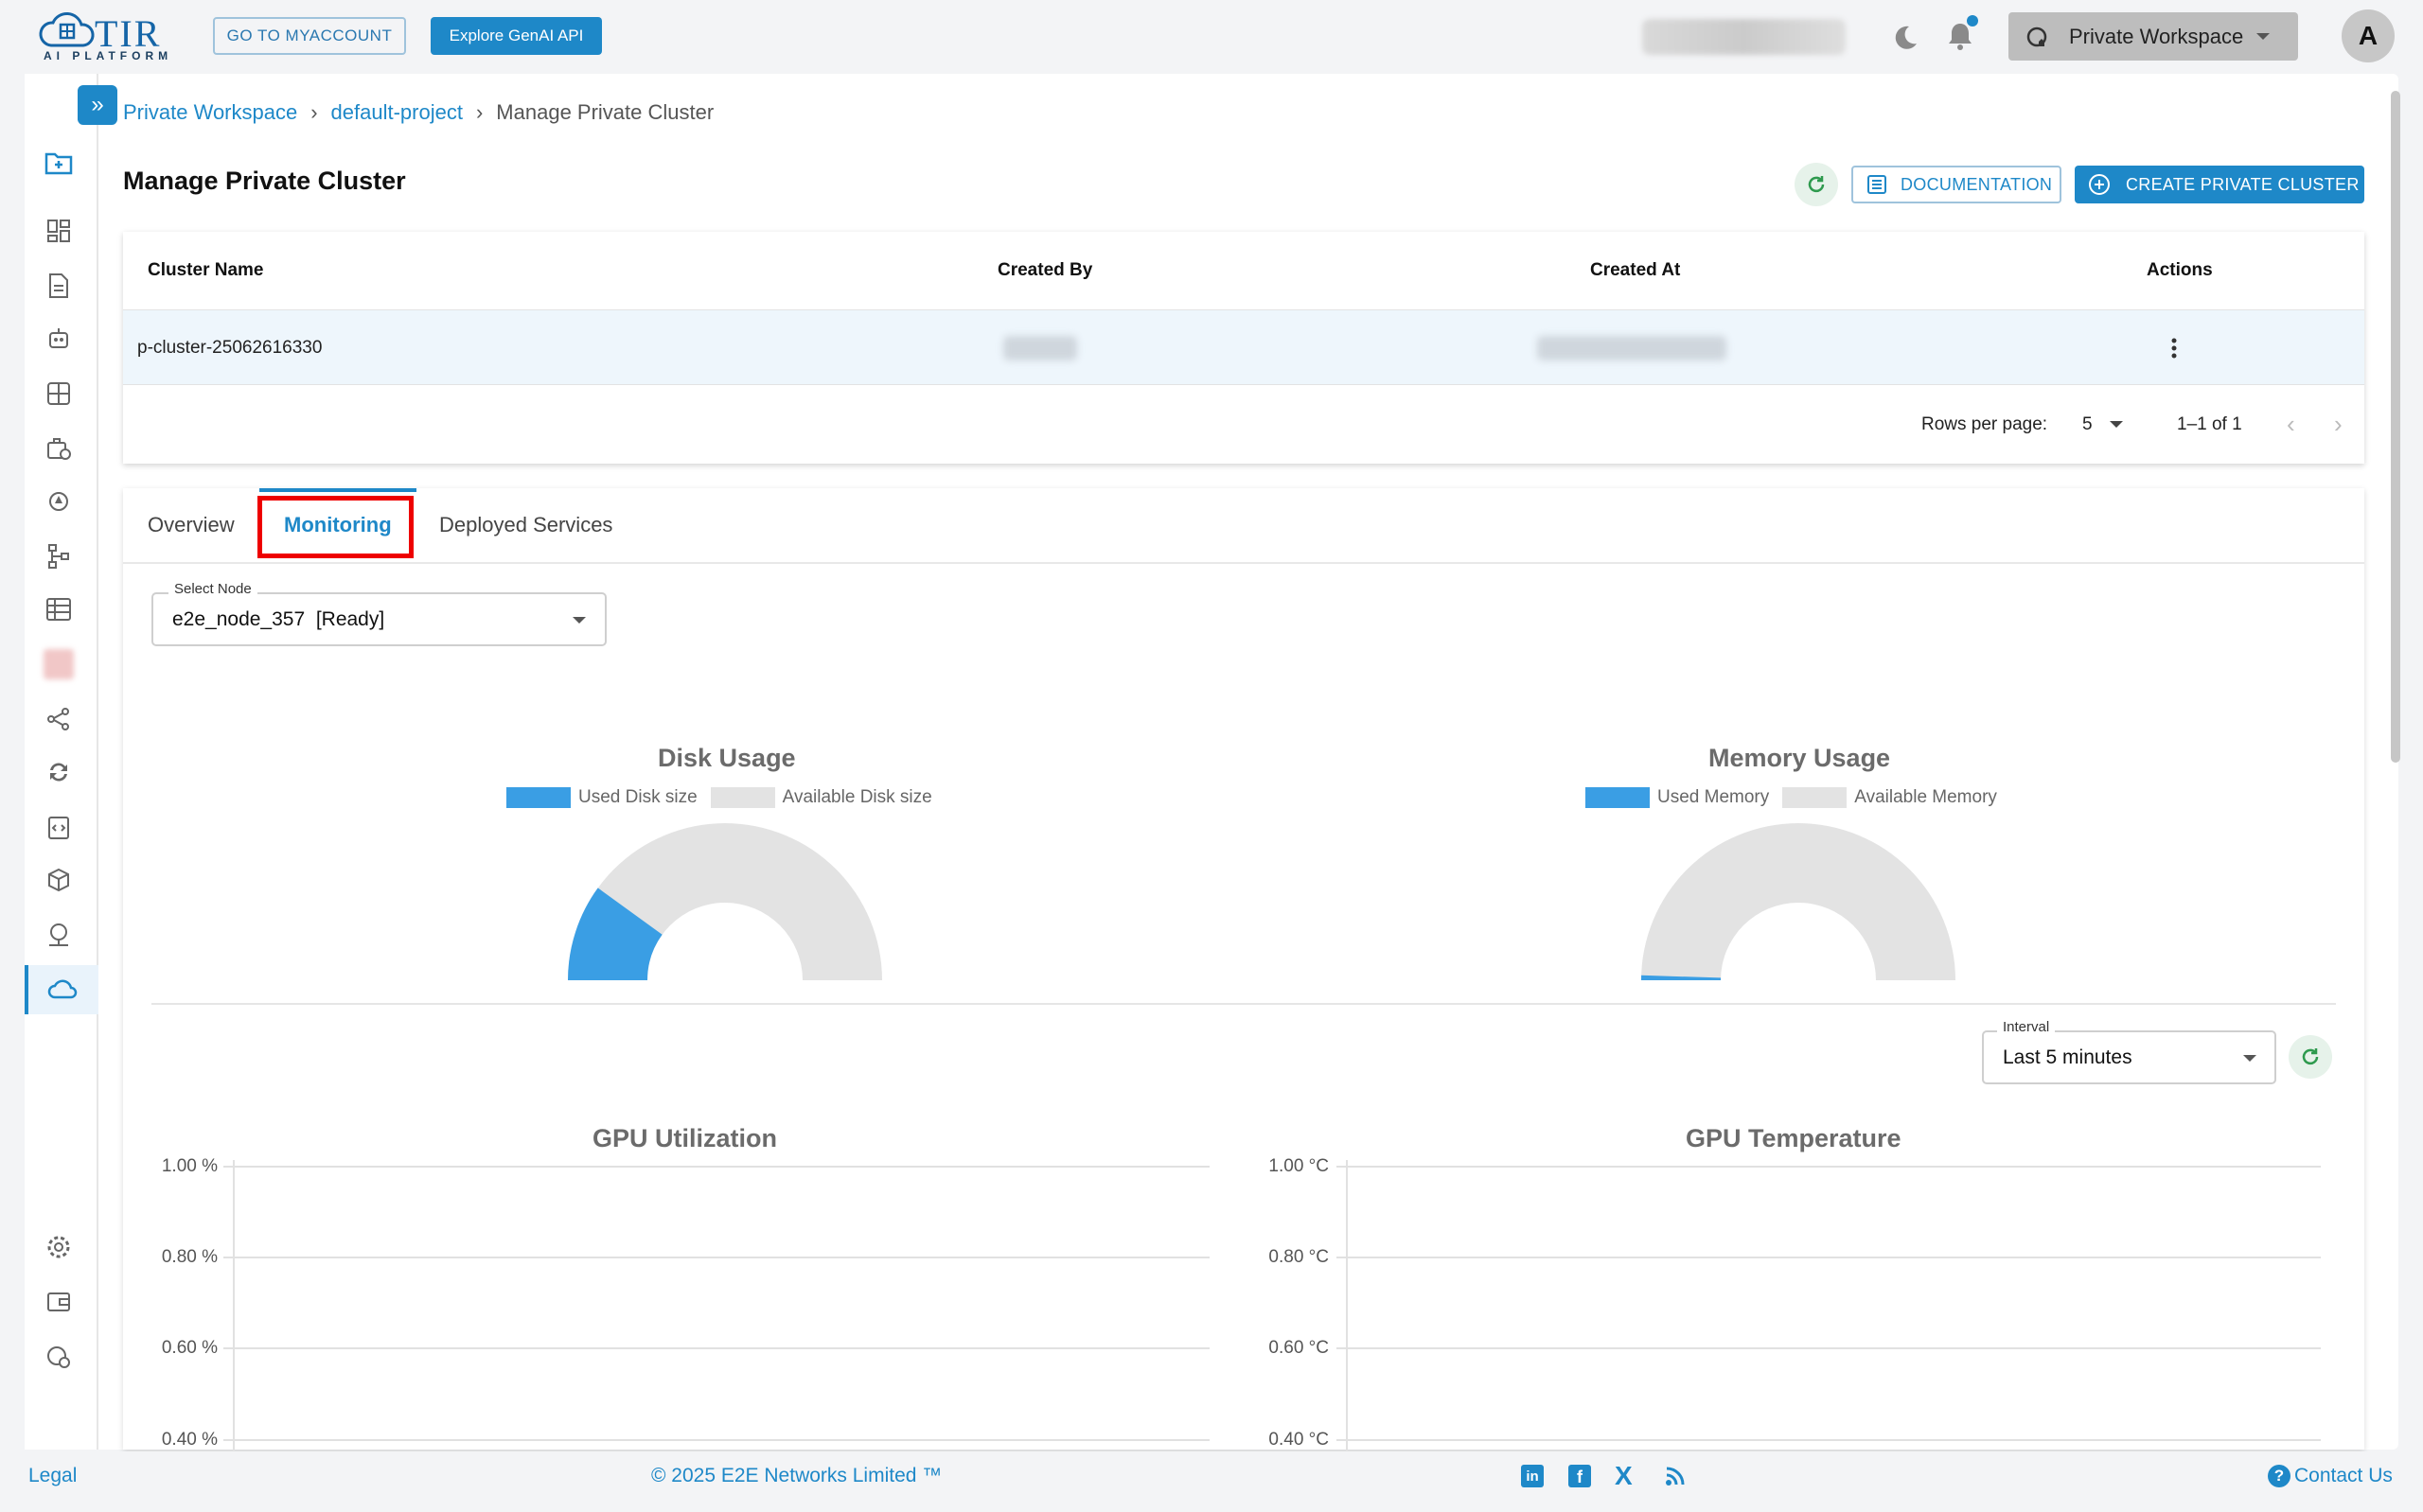  Describe the element at coordinates (2368, 35) in the screenshot. I see `avatar: A` at that location.